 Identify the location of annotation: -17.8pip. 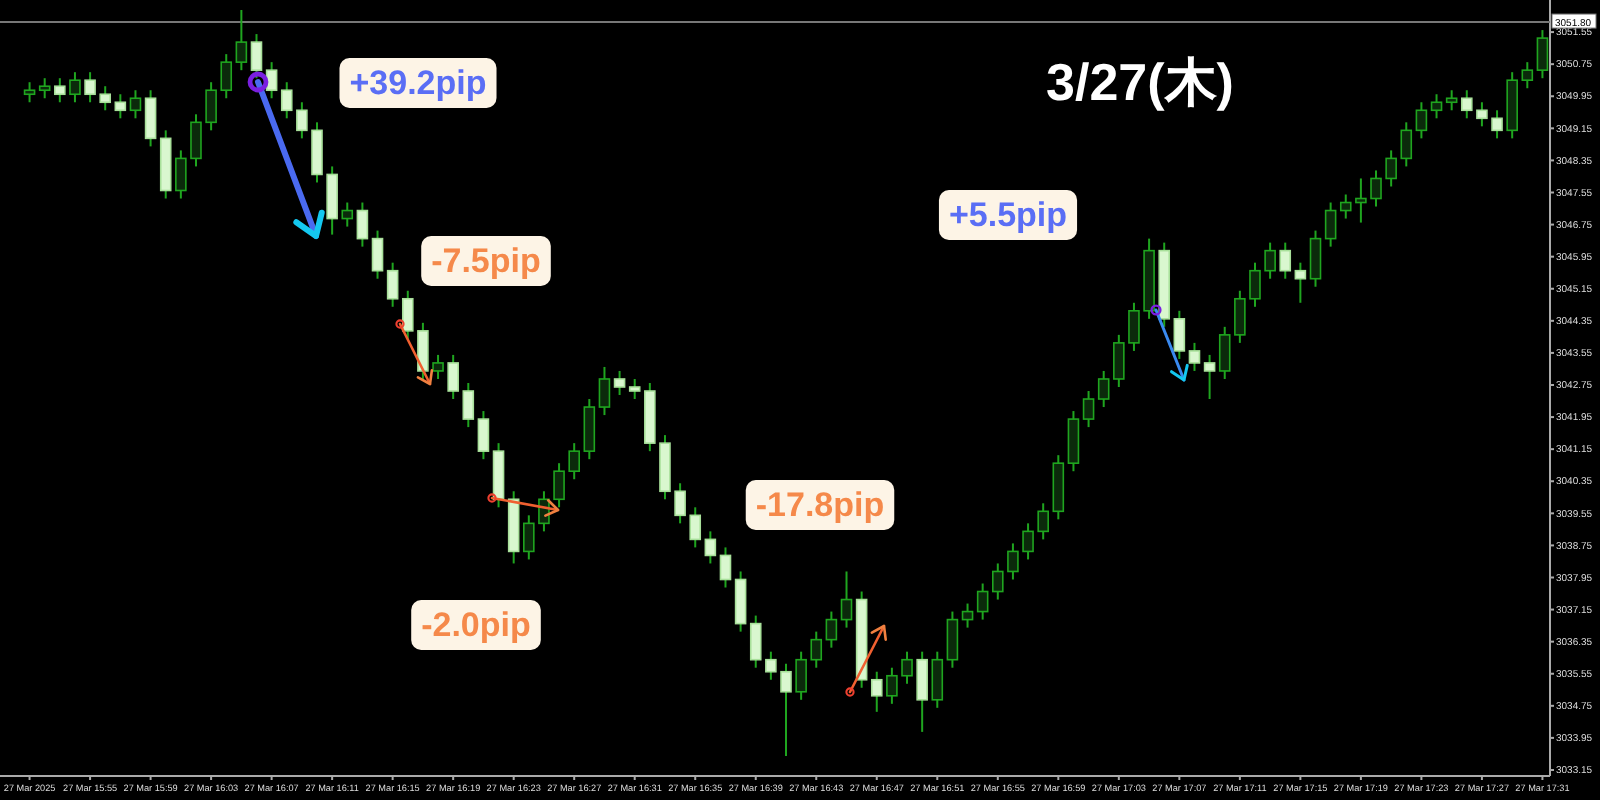
(820, 505).